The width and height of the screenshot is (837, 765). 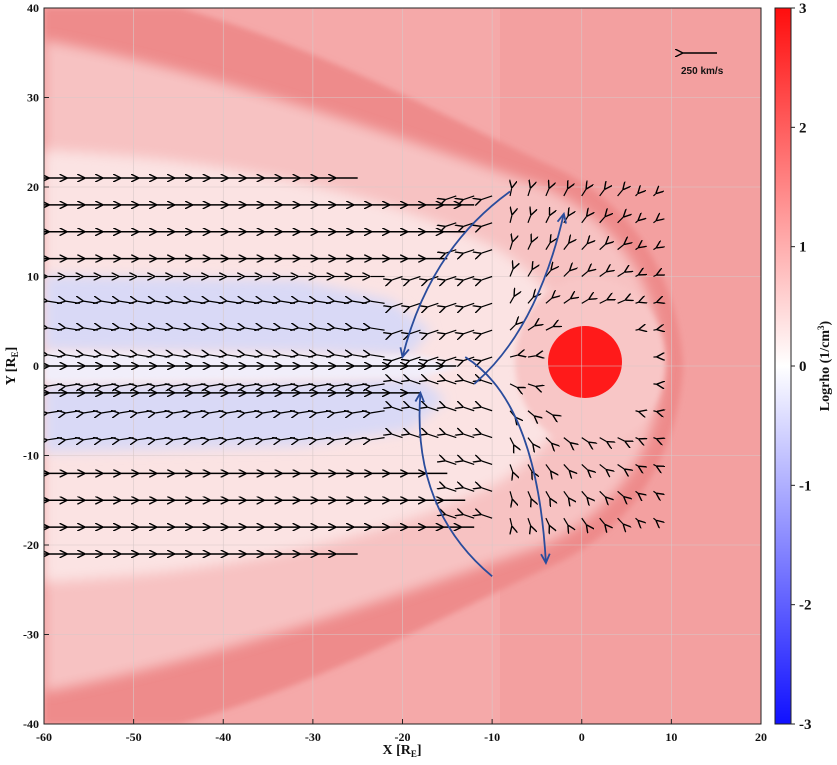 What do you see at coordinates (313, 737) in the screenshot?
I see `x-tick-label: -30` at bounding box center [313, 737].